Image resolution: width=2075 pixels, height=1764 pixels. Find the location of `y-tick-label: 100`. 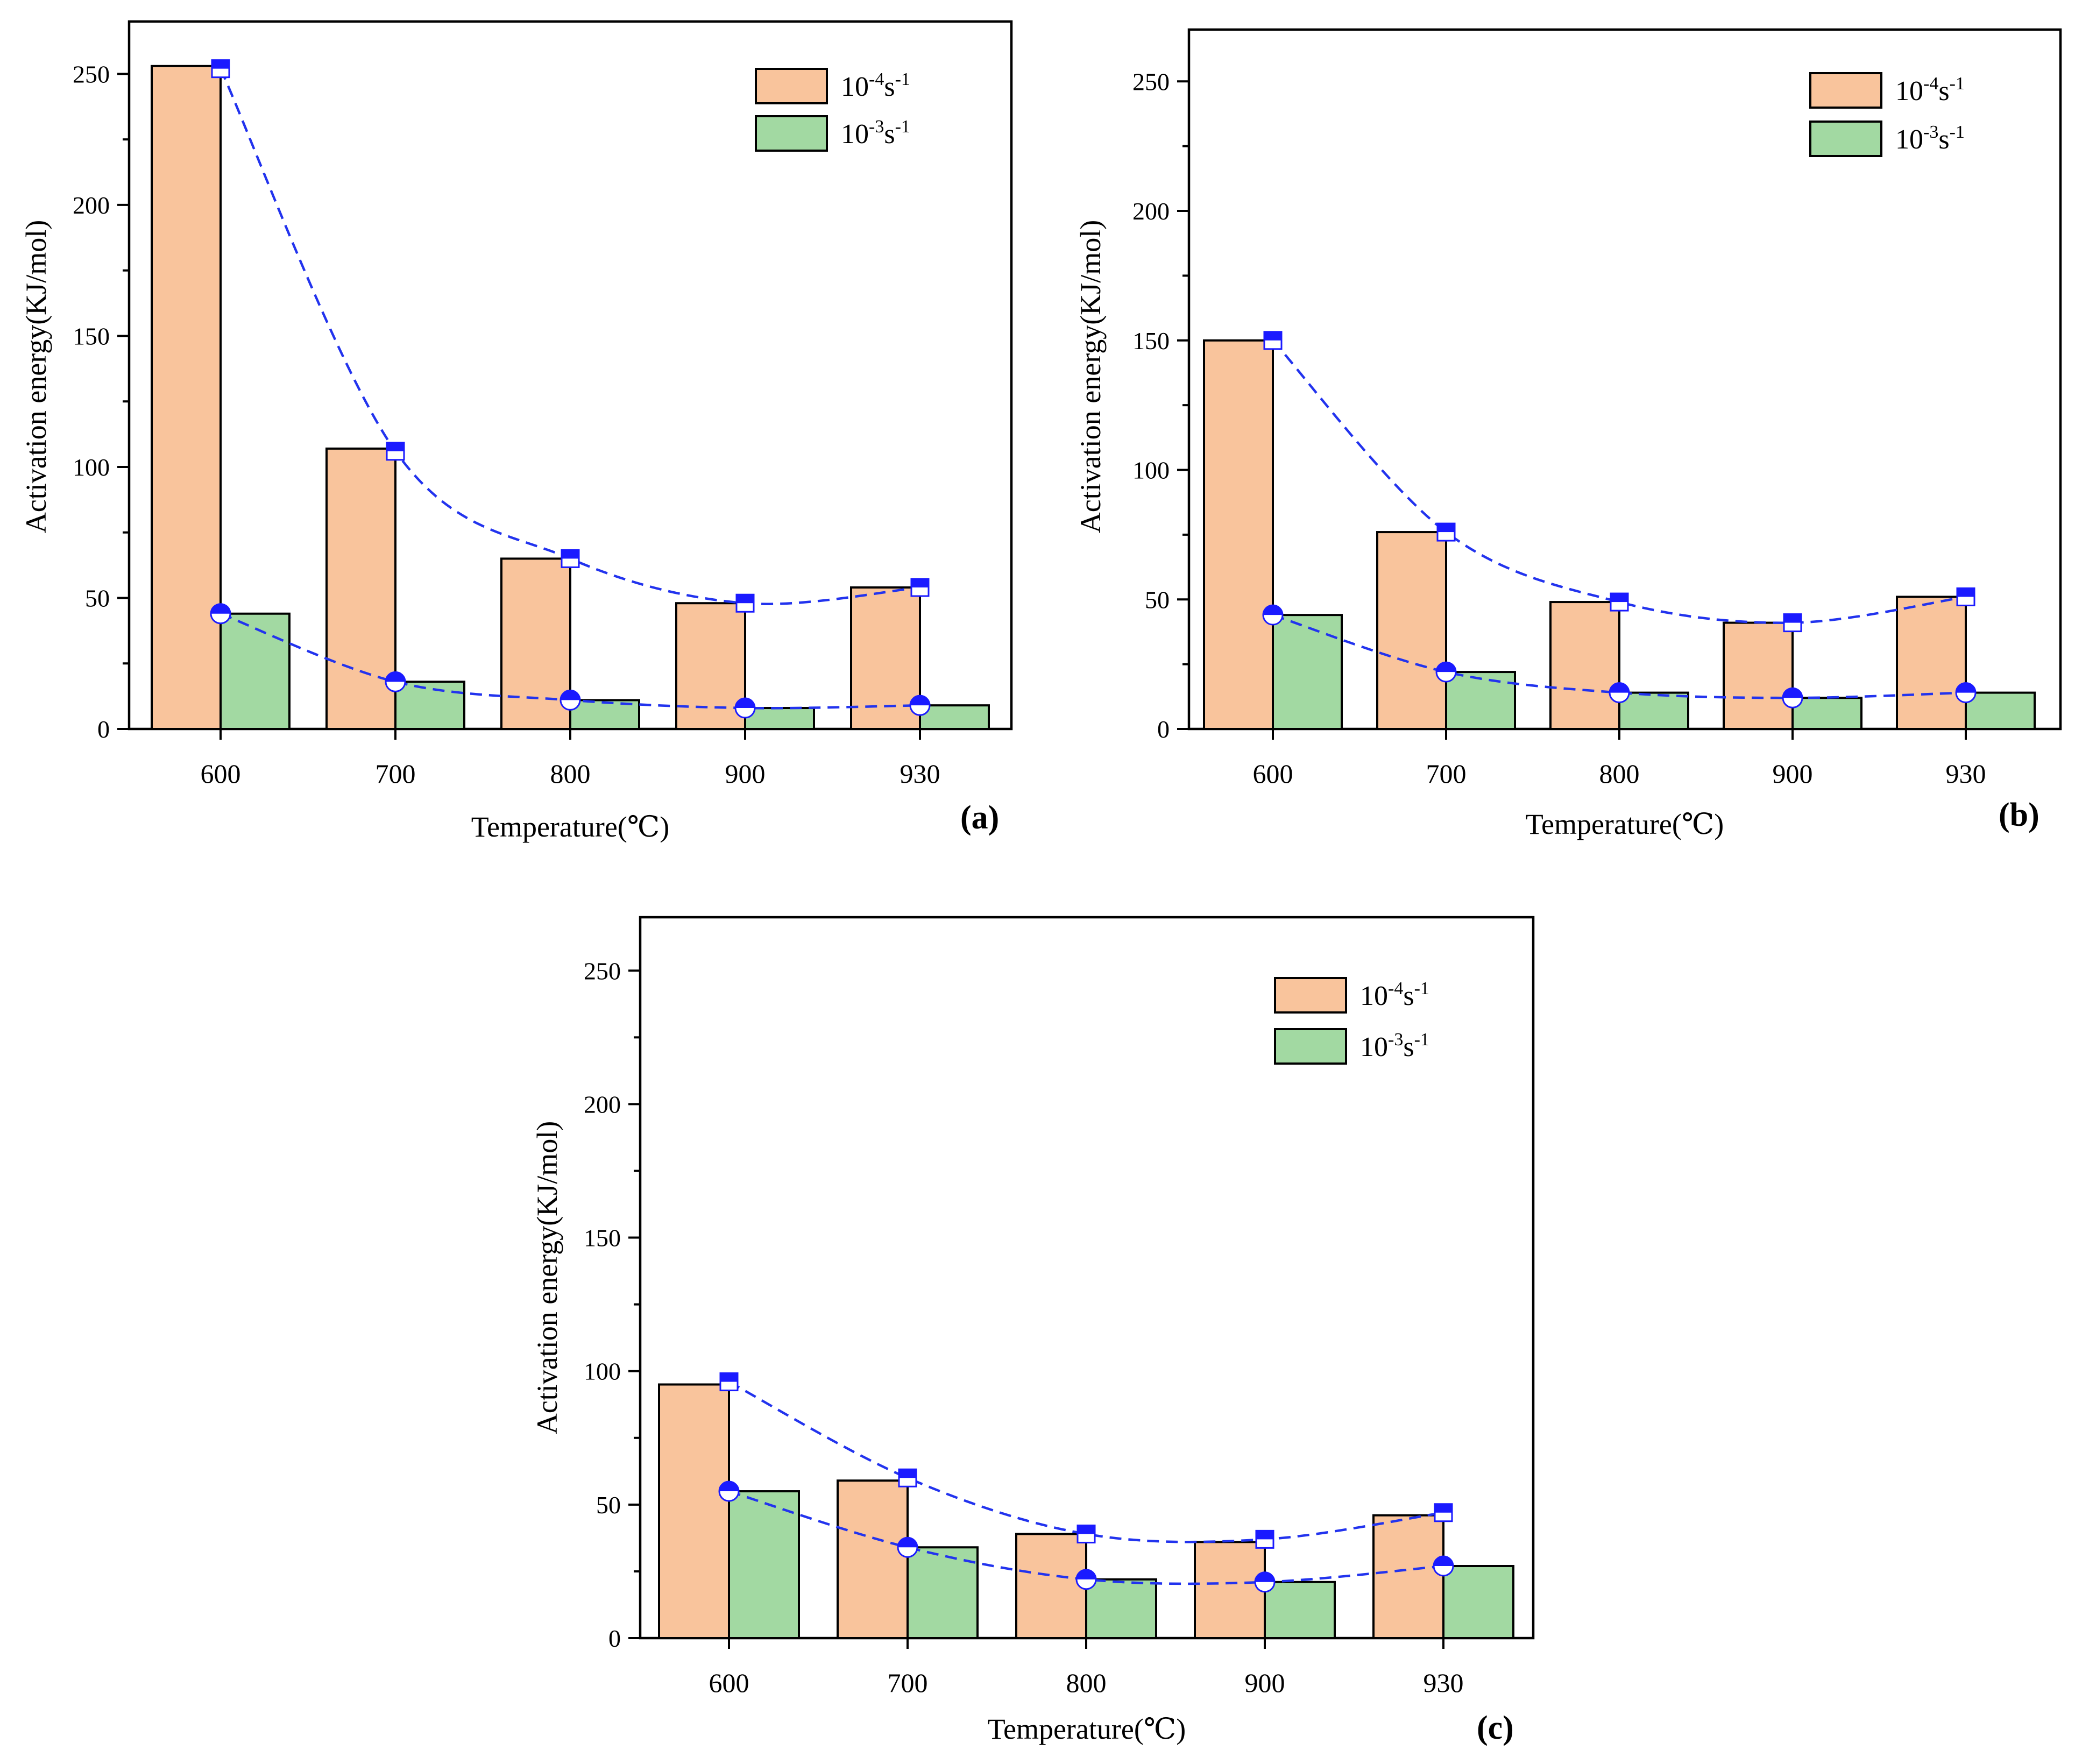

y-tick-label: 100 is located at coordinates (602, 1371).